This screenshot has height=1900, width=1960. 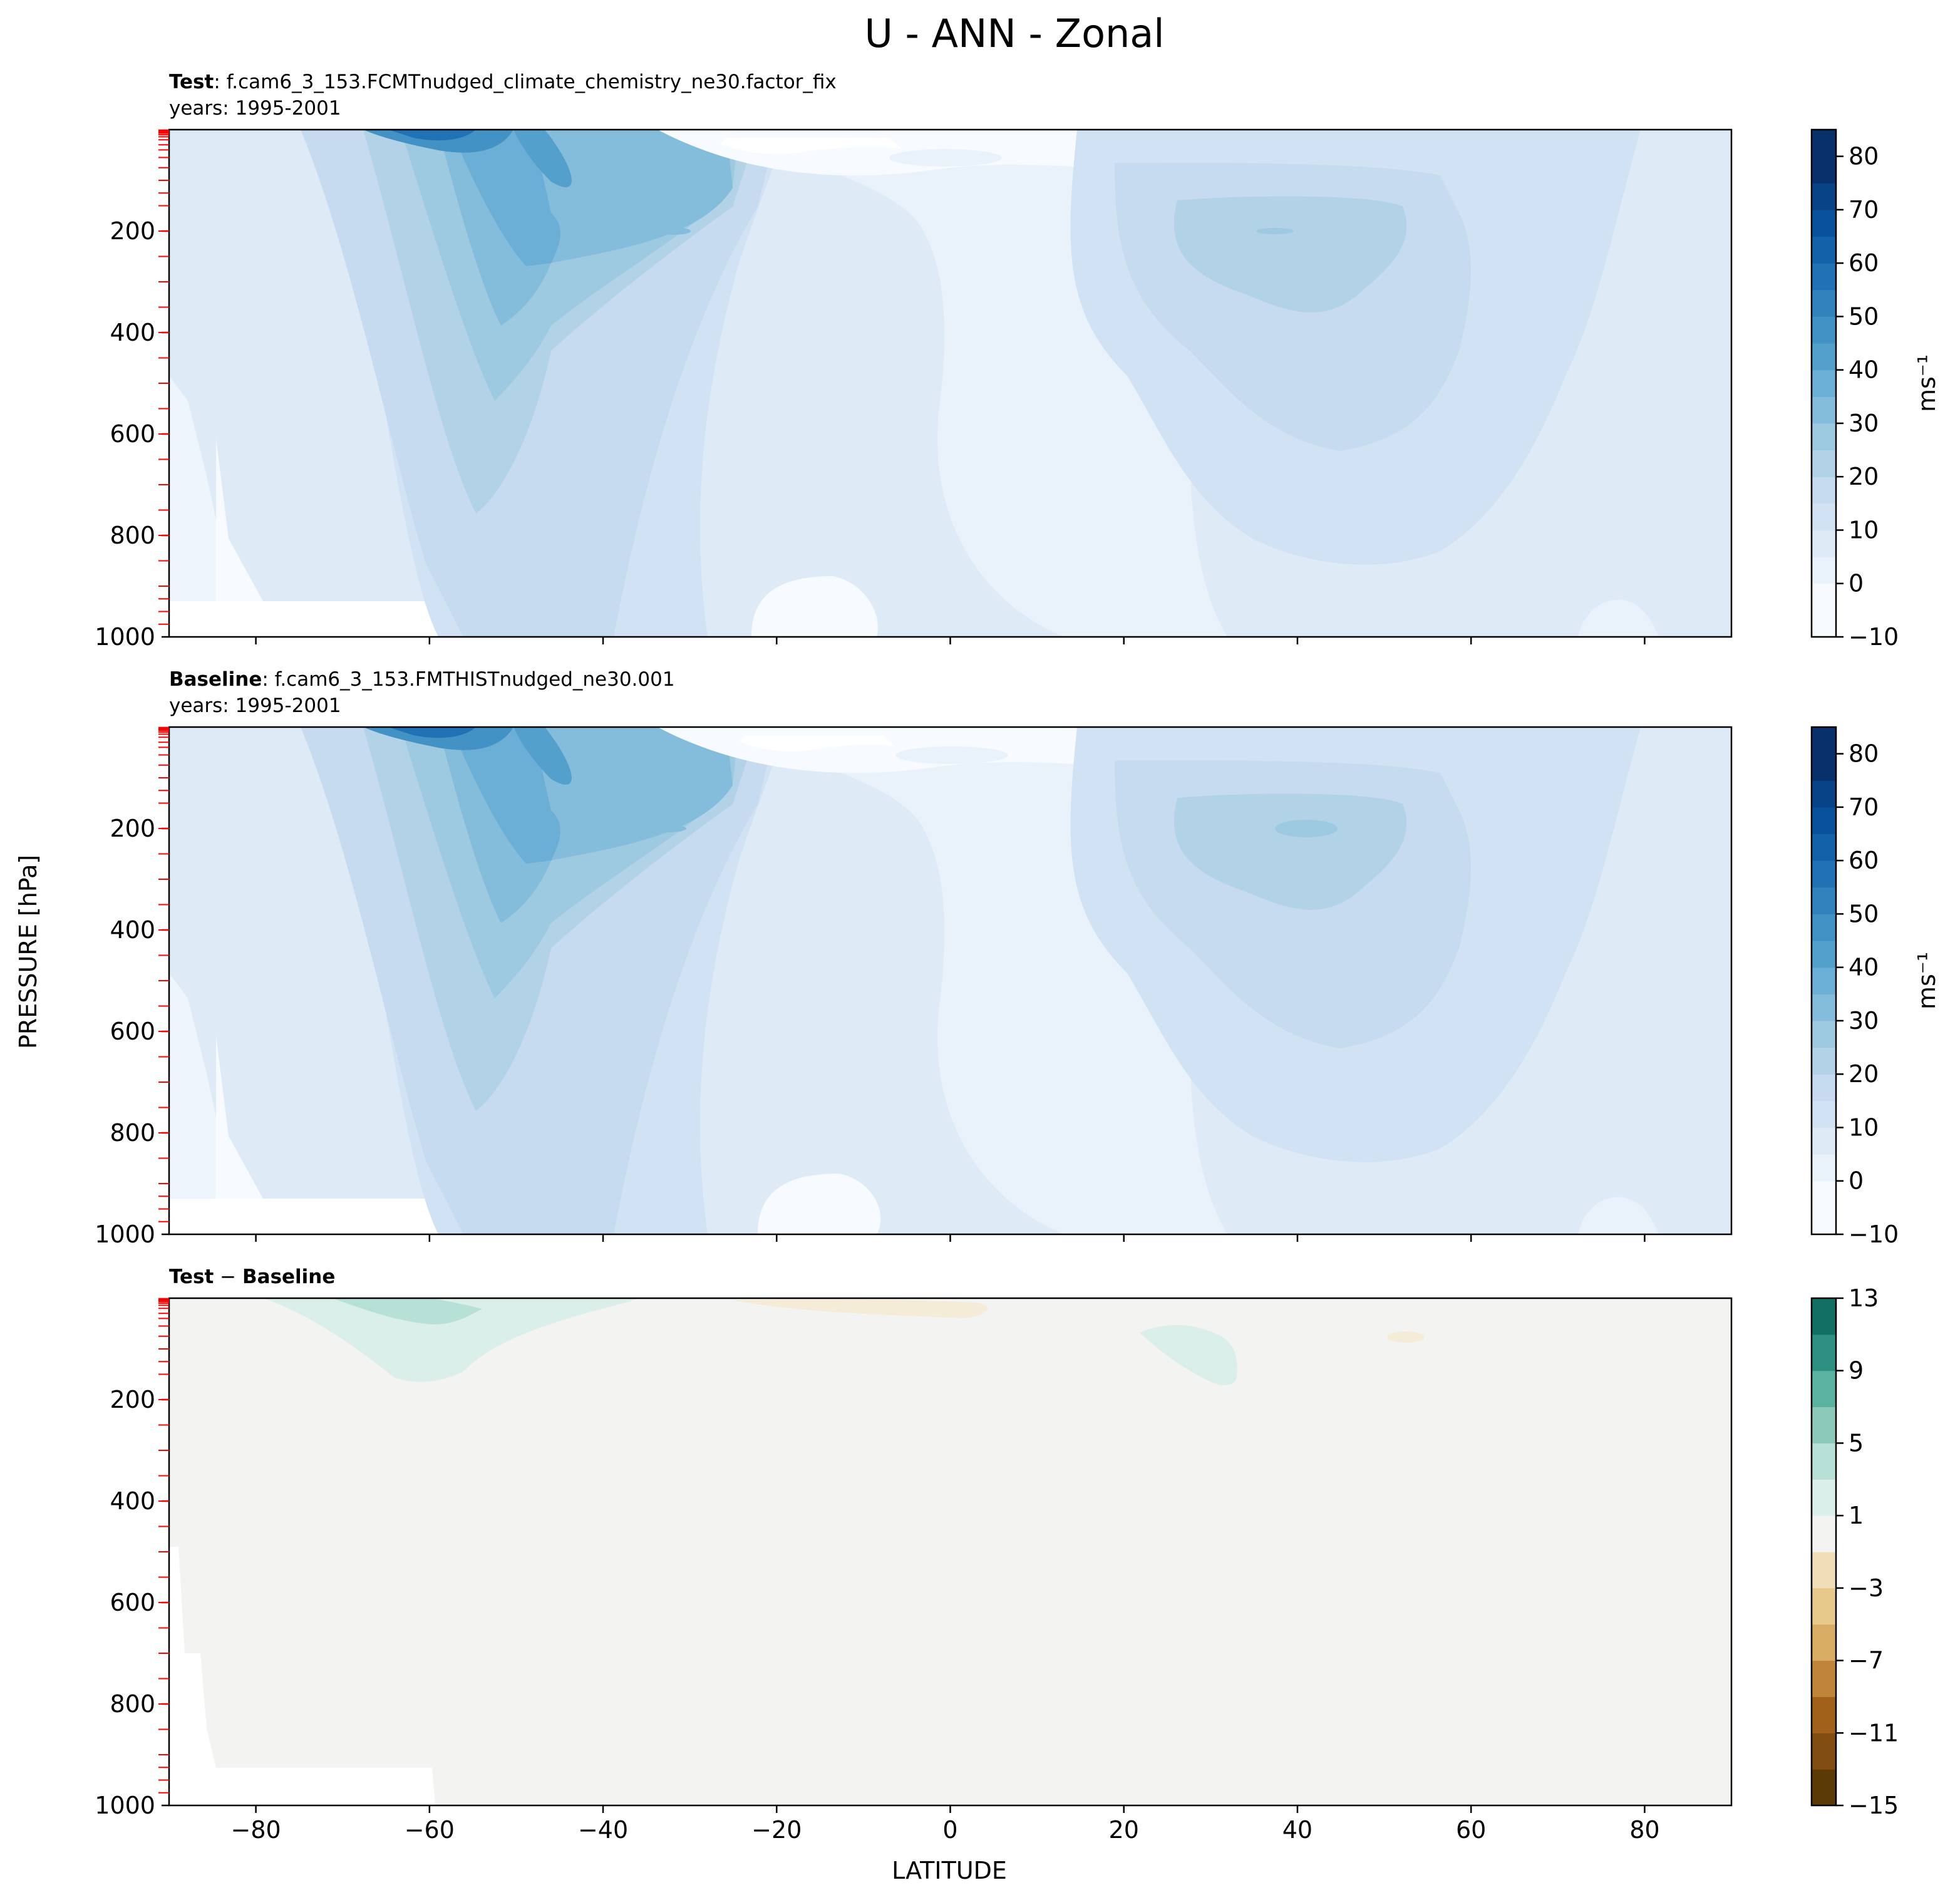 What do you see at coordinates (1874, 1805) in the screenshot?
I see `colorbar-tick-label: −15` at bounding box center [1874, 1805].